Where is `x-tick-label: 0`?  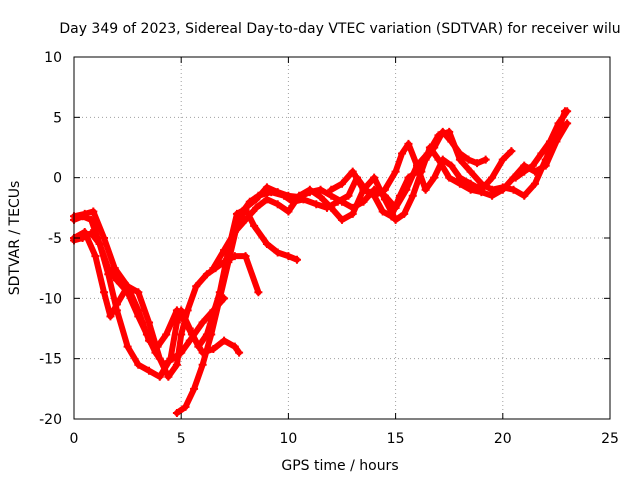 x-tick-label: 0 is located at coordinates (74, 439).